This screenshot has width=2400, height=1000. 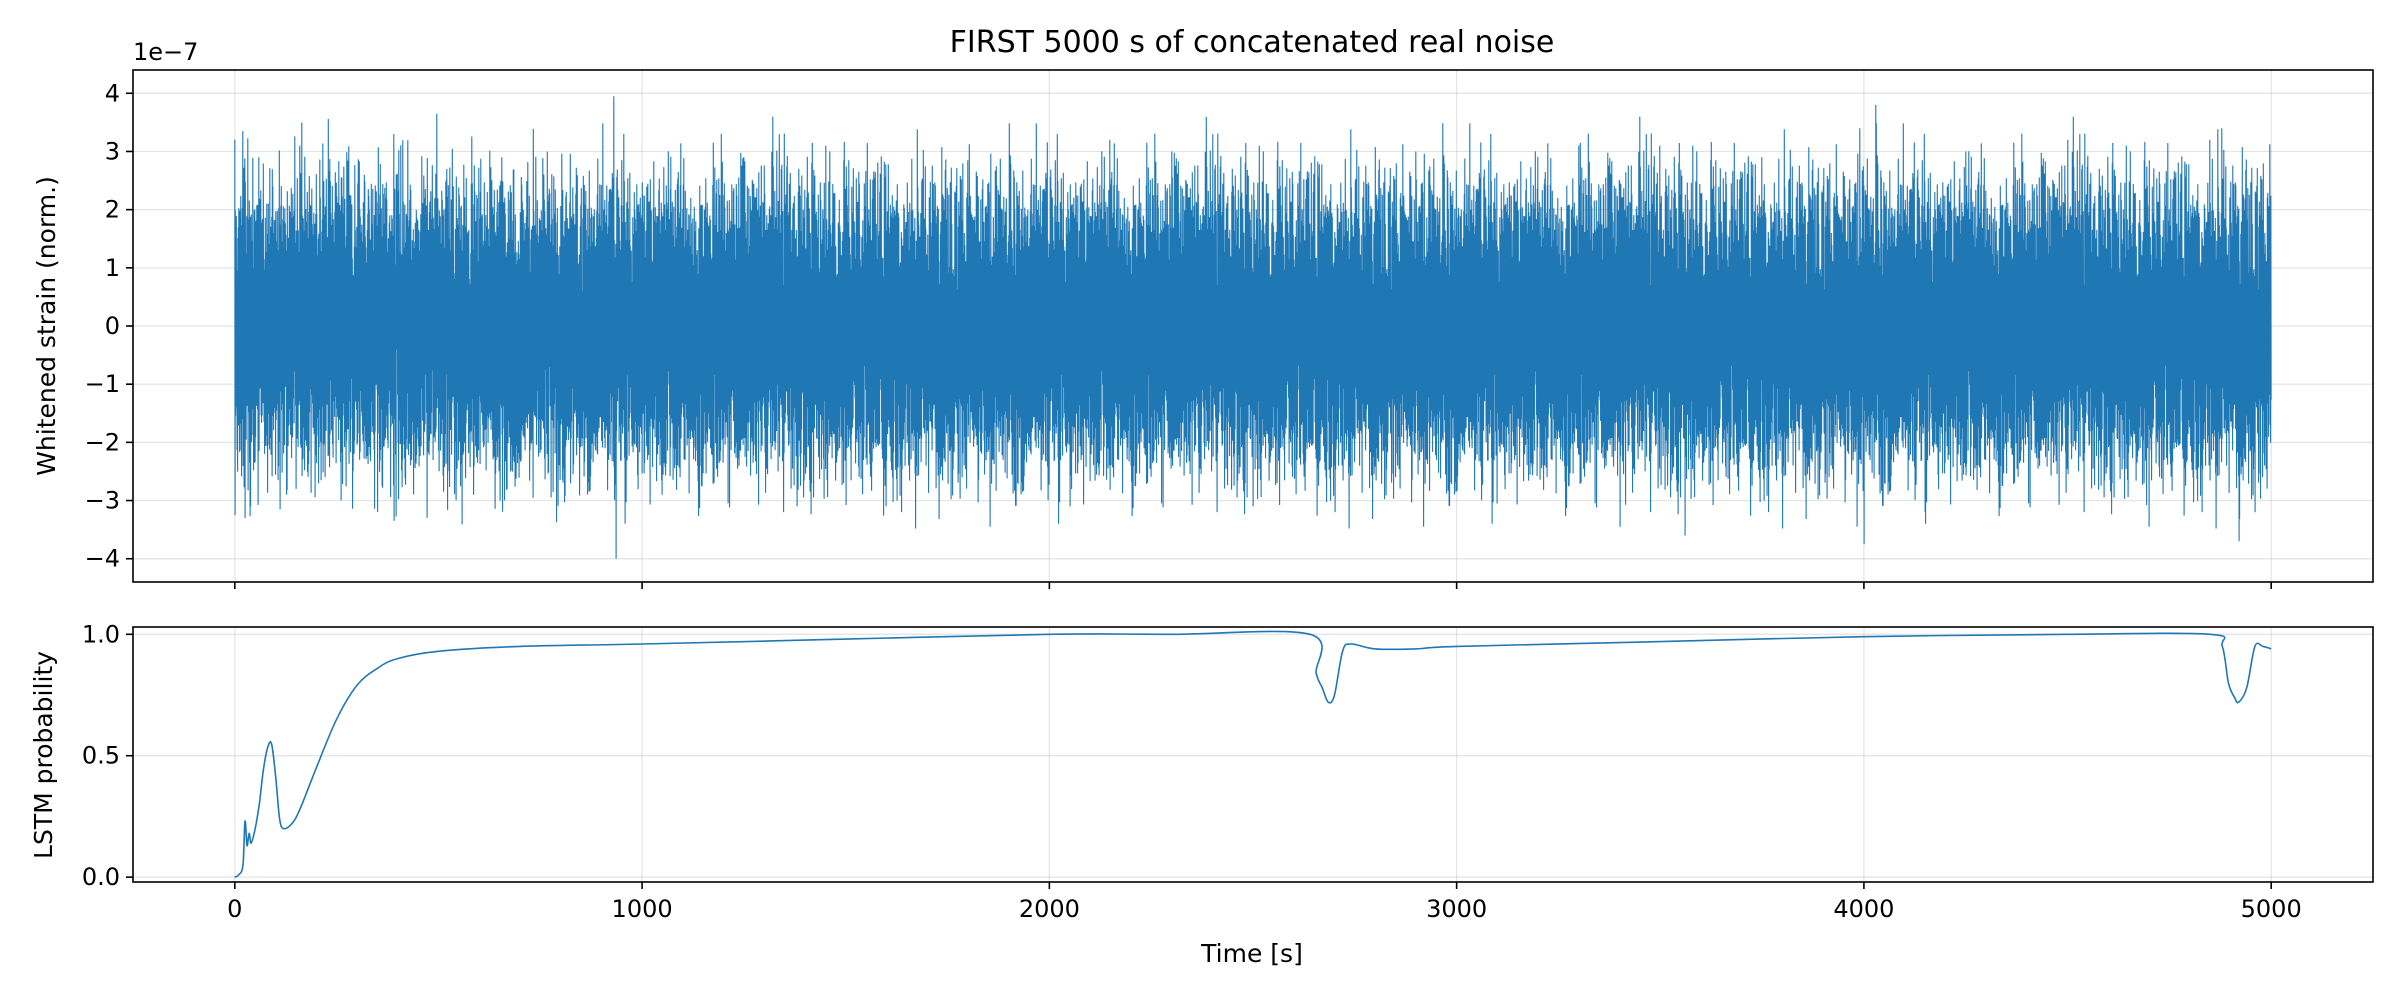 What do you see at coordinates (642, 909) in the screenshot?
I see `x-tick-label: 1000` at bounding box center [642, 909].